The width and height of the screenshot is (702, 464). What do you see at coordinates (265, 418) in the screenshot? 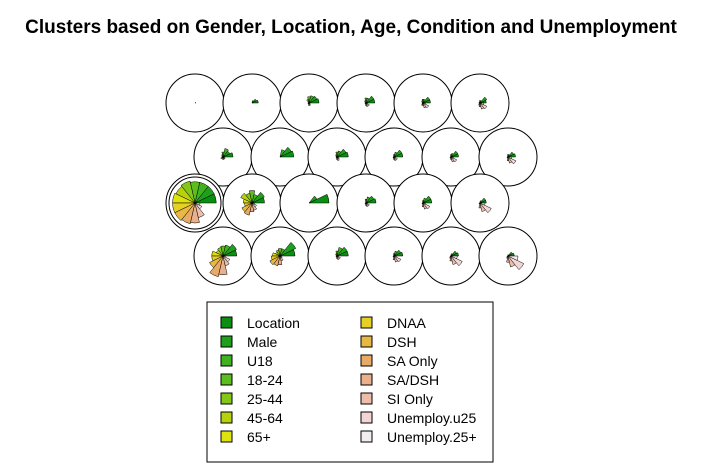
I see `legend-label: 45-64` at bounding box center [265, 418].